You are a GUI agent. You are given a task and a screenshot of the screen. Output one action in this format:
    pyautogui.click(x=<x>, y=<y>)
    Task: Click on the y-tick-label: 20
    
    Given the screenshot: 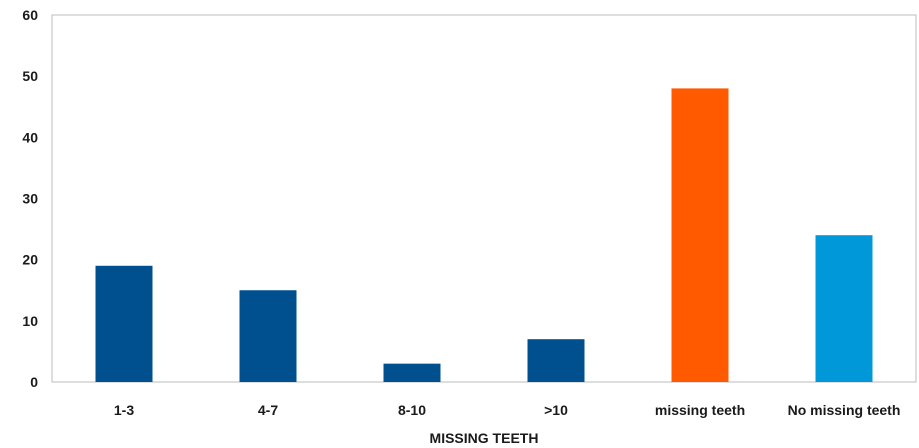 What is the action you would take?
    pyautogui.click(x=30, y=260)
    